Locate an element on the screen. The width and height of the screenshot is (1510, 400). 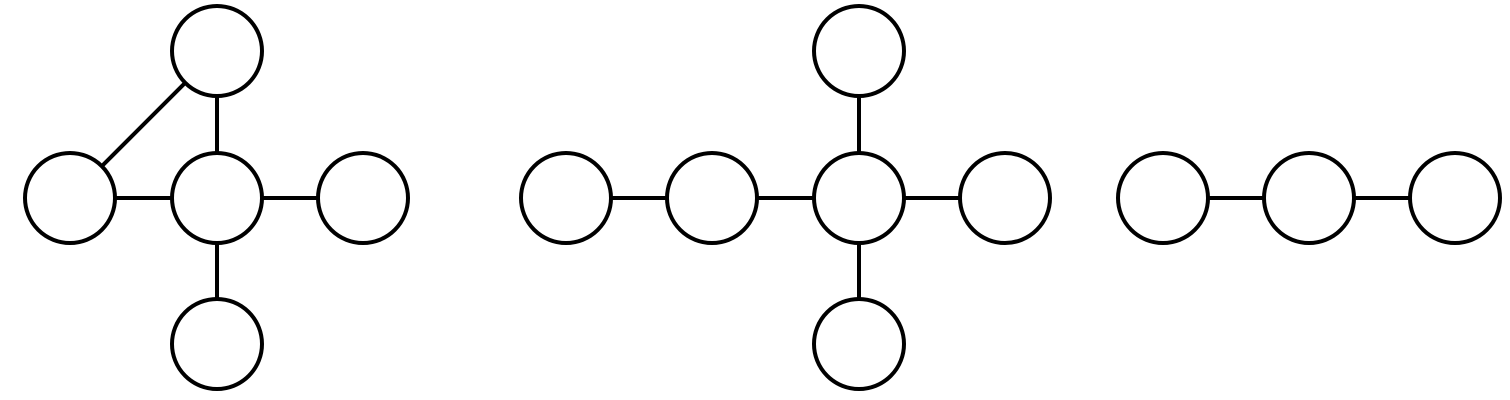
graph-3-node-left is located at coordinates (1163, 198).